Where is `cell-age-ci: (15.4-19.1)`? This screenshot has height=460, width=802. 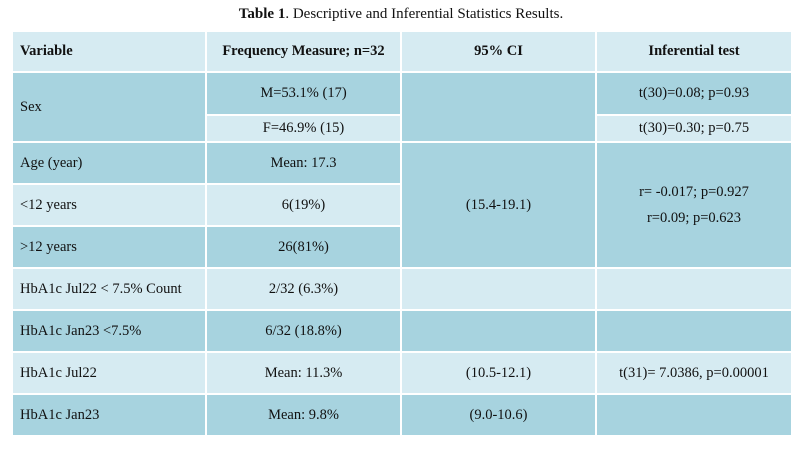
cell-age-ci: (15.4-19.1) is located at coordinates (498, 205).